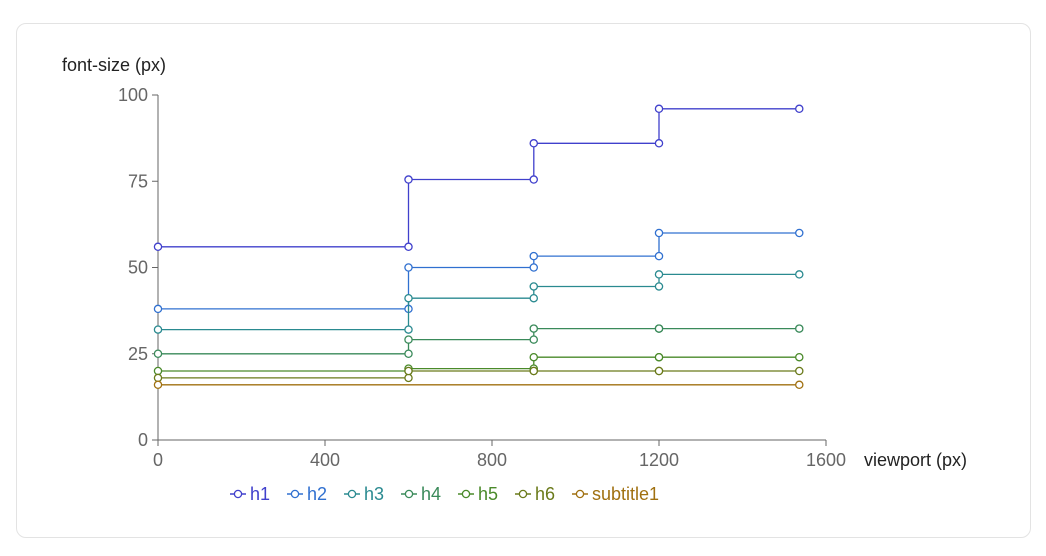 The width and height of the screenshot is (1046, 556). Describe the element at coordinates (545, 494) in the screenshot. I see `legend-label: h6` at that location.